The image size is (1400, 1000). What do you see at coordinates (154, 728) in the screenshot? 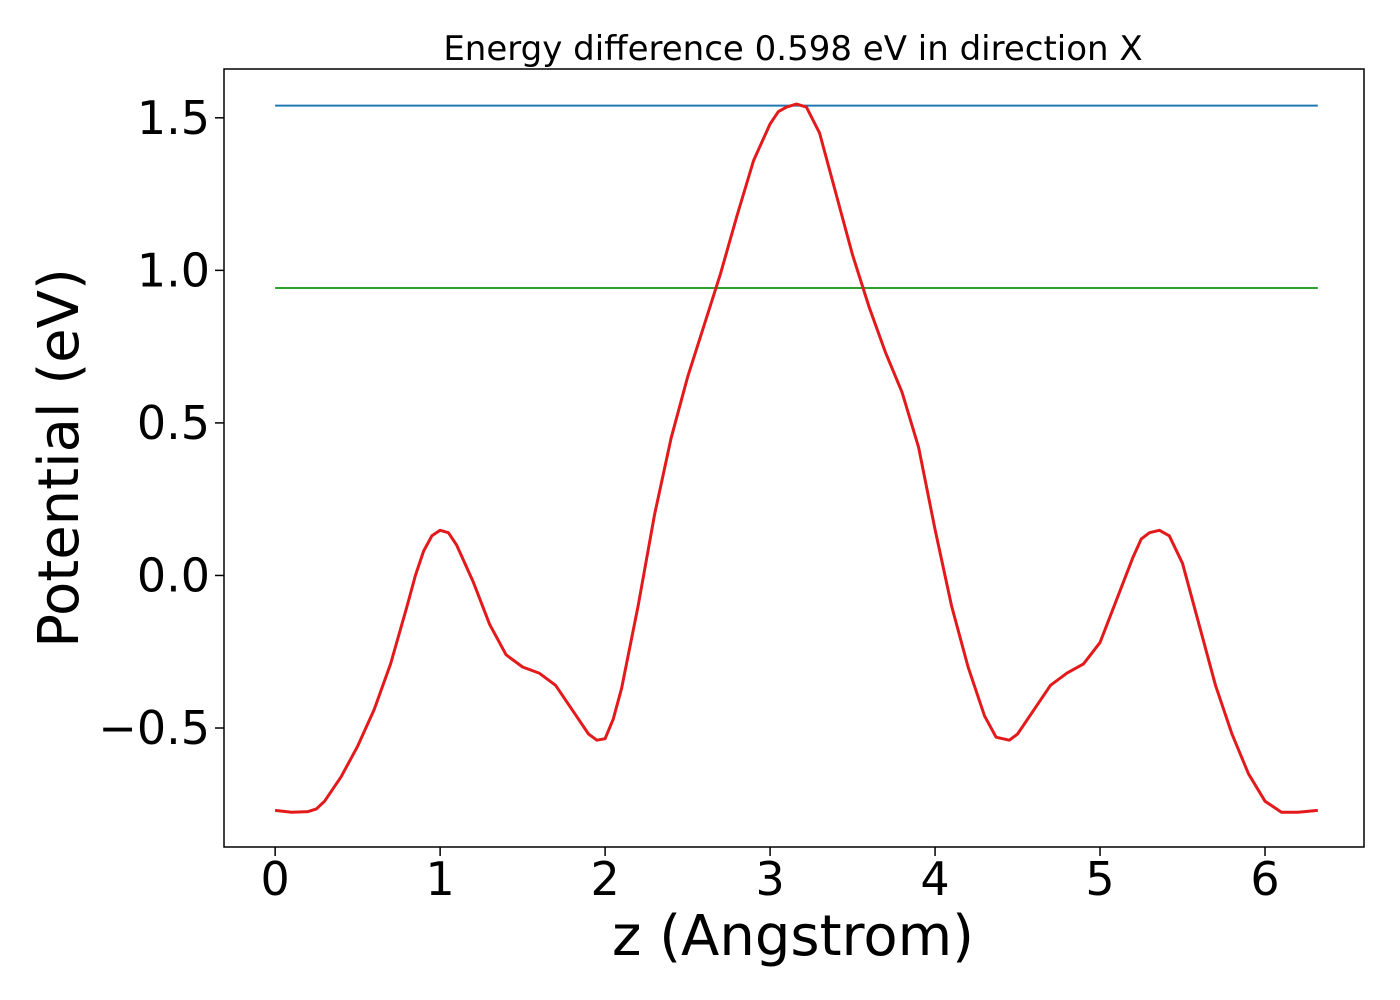
I see `y-tick-label: −0.5` at bounding box center [154, 728].